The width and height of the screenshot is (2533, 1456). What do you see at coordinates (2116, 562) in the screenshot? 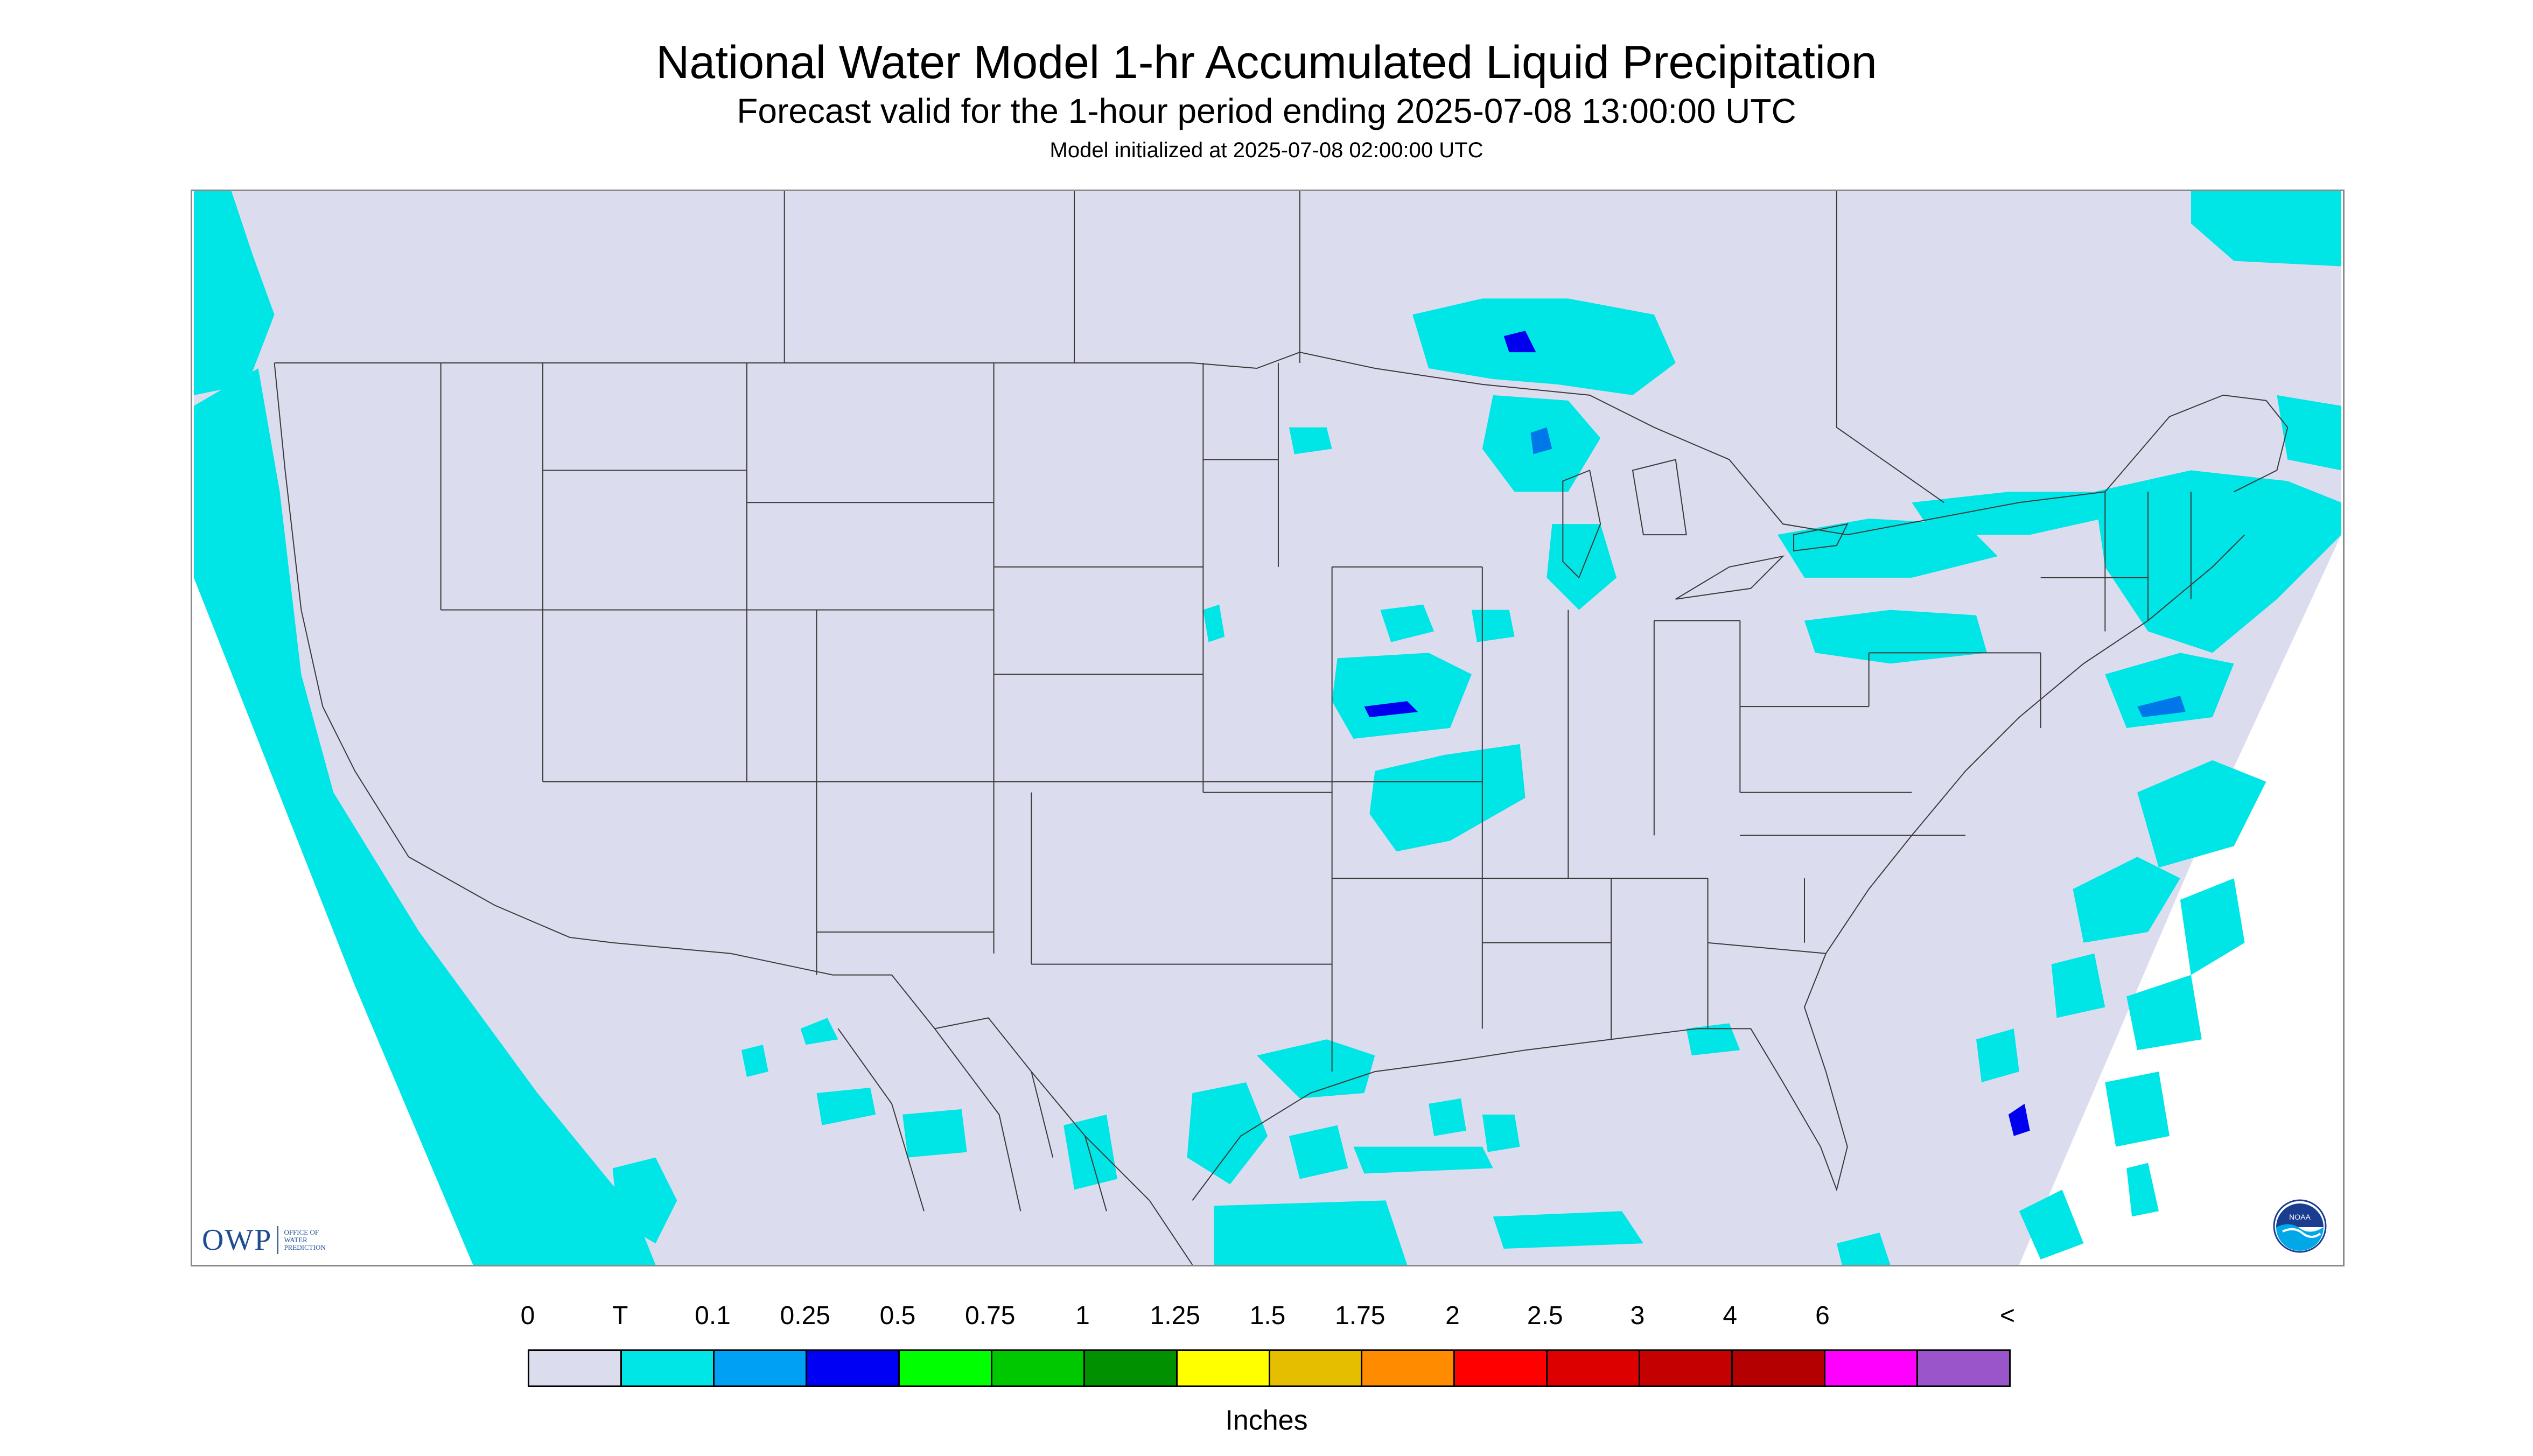
I see `state-lines-northeast` at bounding box center [2116, 562].